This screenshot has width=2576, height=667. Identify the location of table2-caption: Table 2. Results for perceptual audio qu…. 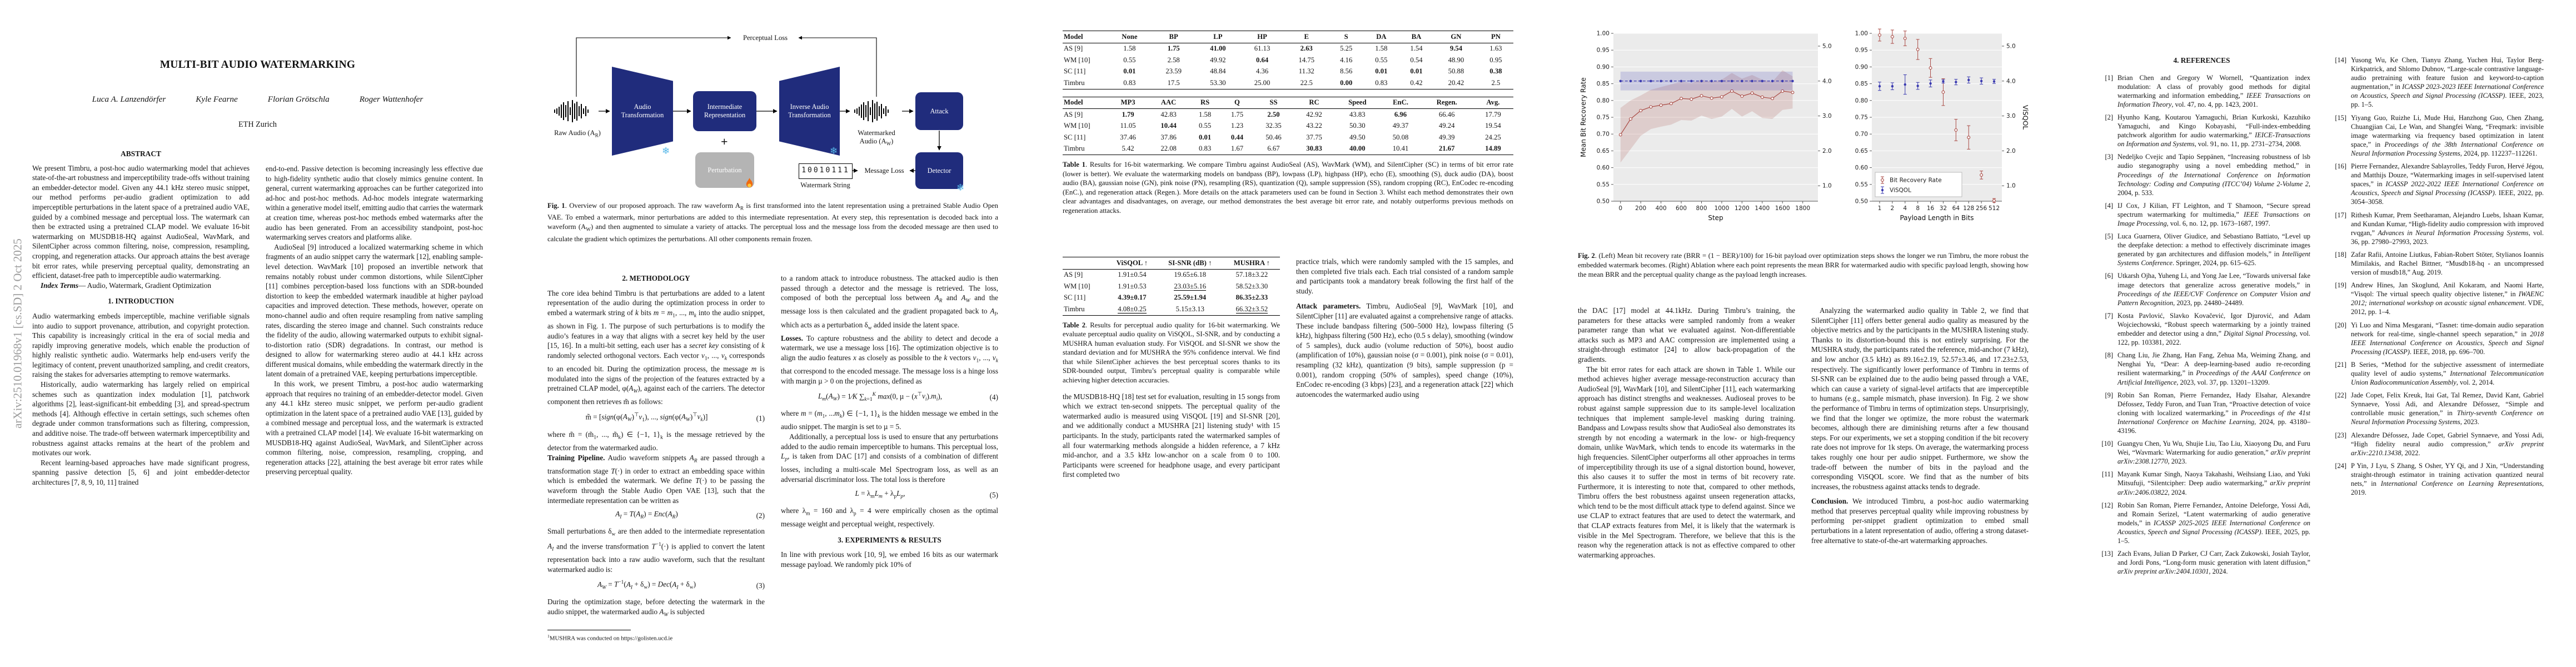
(1171, 353).